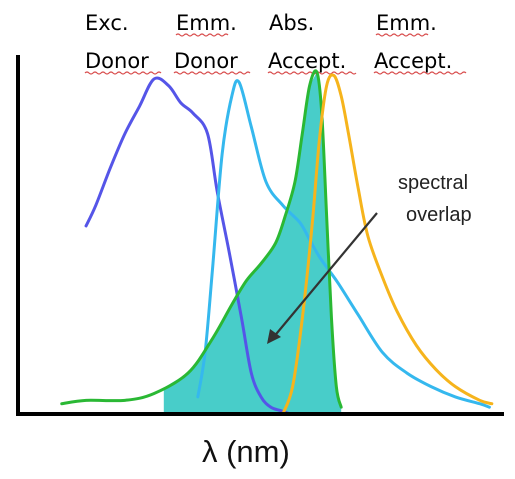  Describe the element at coordinates (123, 73) in the screenshot. I see `spellcheck-underline-donor` at that location.